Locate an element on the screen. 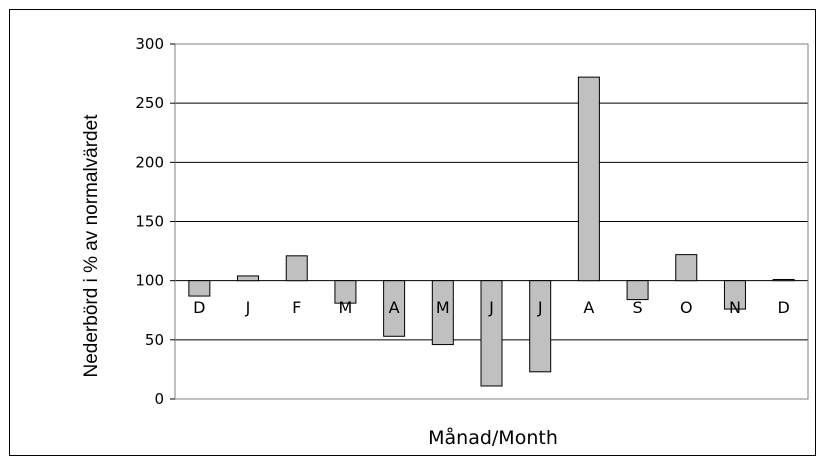 This screenshot has height=465, width=825. y-tick-label: 0 is located at coordinates (159, 399).